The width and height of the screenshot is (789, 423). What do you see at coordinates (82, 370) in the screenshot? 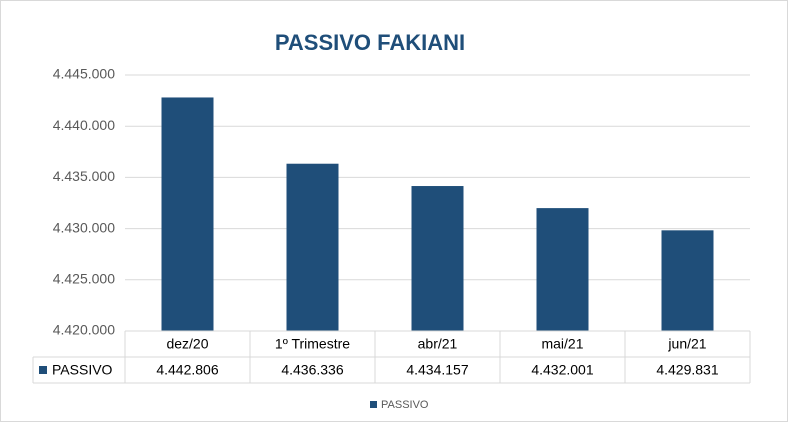
I see `table-series-name: PASSIVO` at bounding box center [82, 370].